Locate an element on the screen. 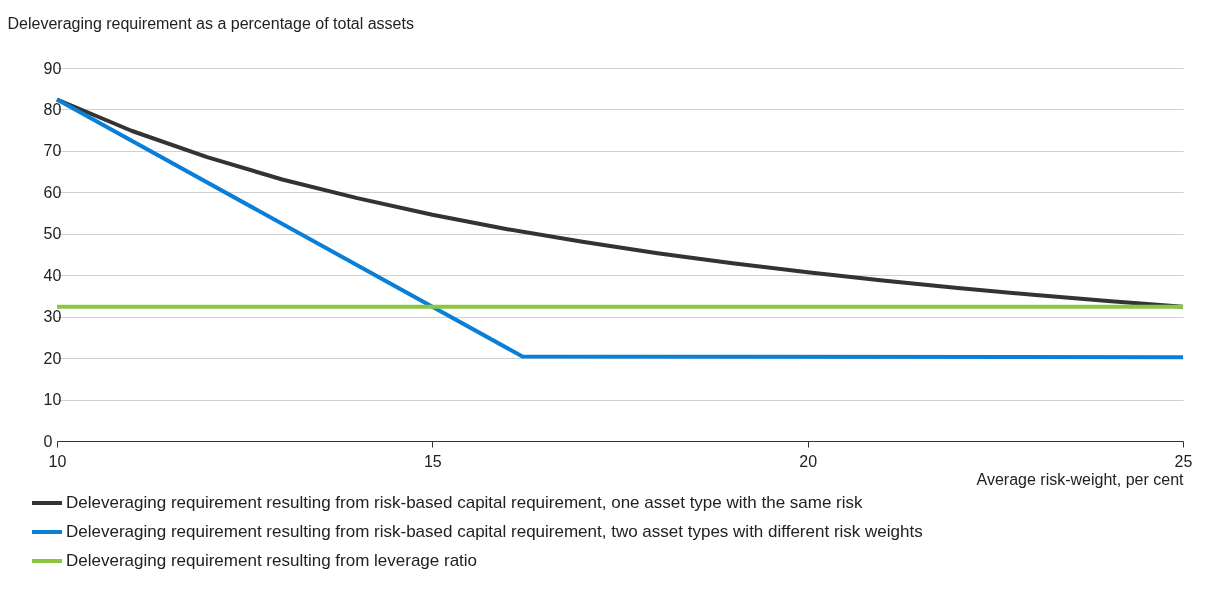 The height and width of the screenshot is (597, 1208). y-tick-label: 40 is located at coordinates (52, 275).